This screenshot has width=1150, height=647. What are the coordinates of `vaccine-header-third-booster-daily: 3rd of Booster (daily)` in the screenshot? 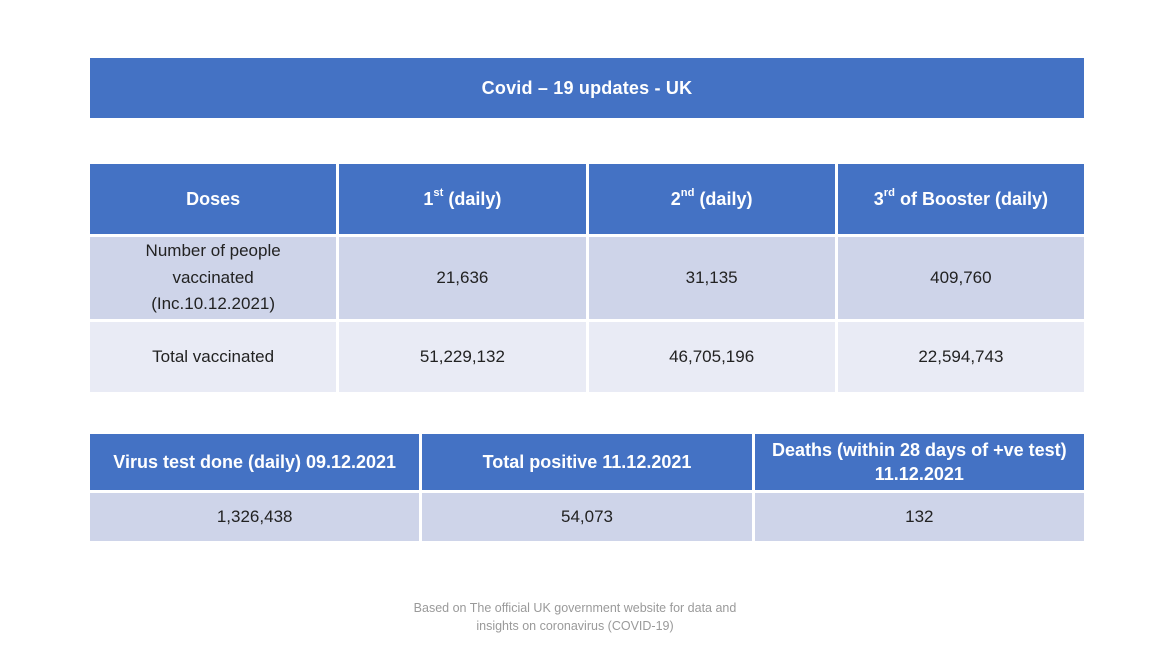 It's located at (960, 199).